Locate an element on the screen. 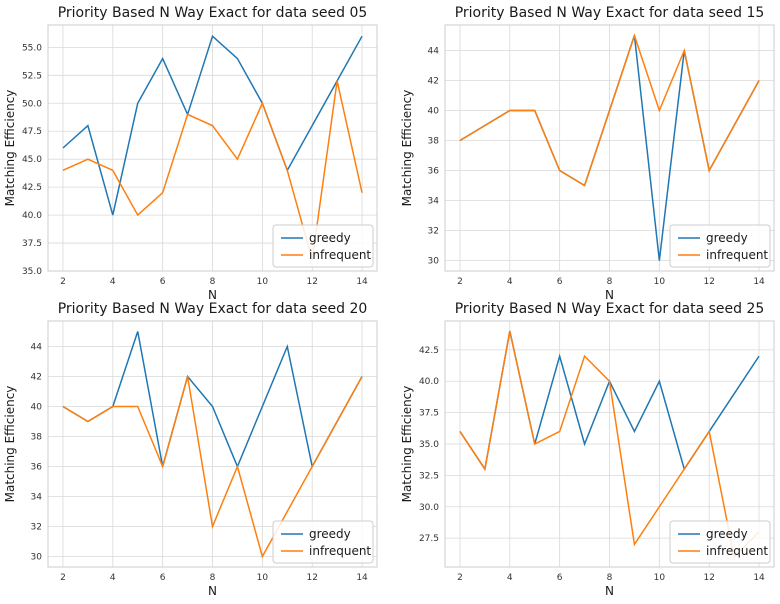 This screenshot has height=604, width=780. y-tick-label: 55.0 is located at coordinates (32, 48).